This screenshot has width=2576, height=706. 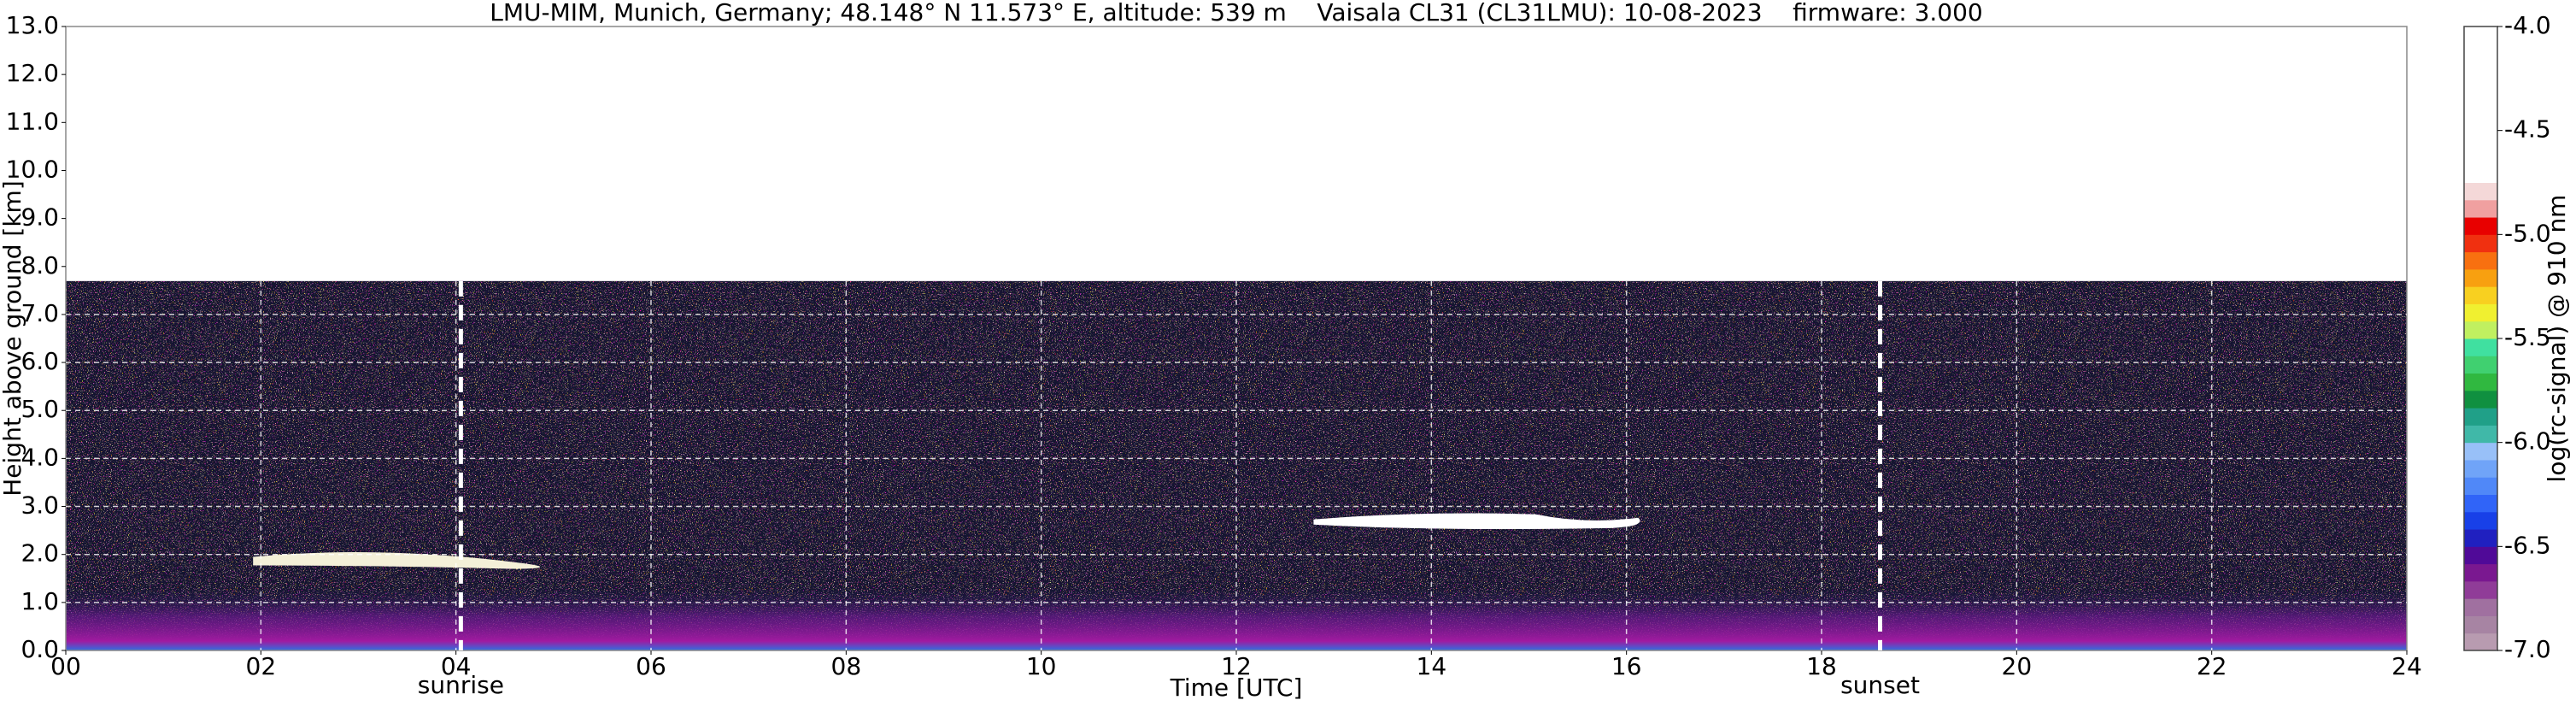 What do you see at coordinates (846, 666) in the screenshot?
I see `x-tick-label: 08` at bounding box center [846, 666].